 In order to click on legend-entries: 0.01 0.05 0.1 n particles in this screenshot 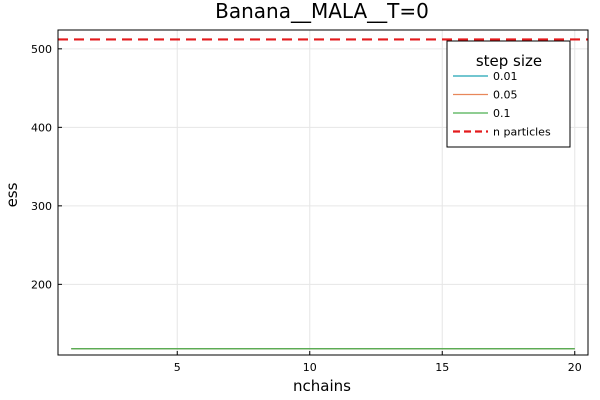, I will do `click(502, 104)`.